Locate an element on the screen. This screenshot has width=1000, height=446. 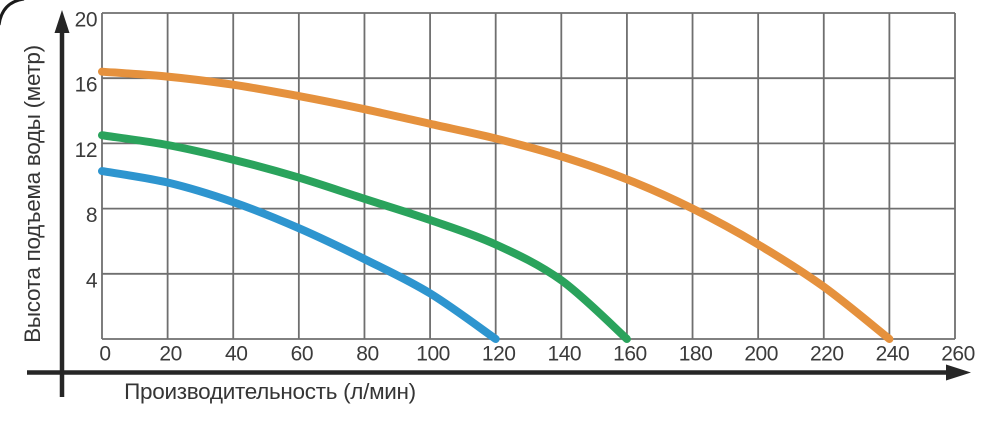
svg-text: 80 is located at coordinates (367, 354).